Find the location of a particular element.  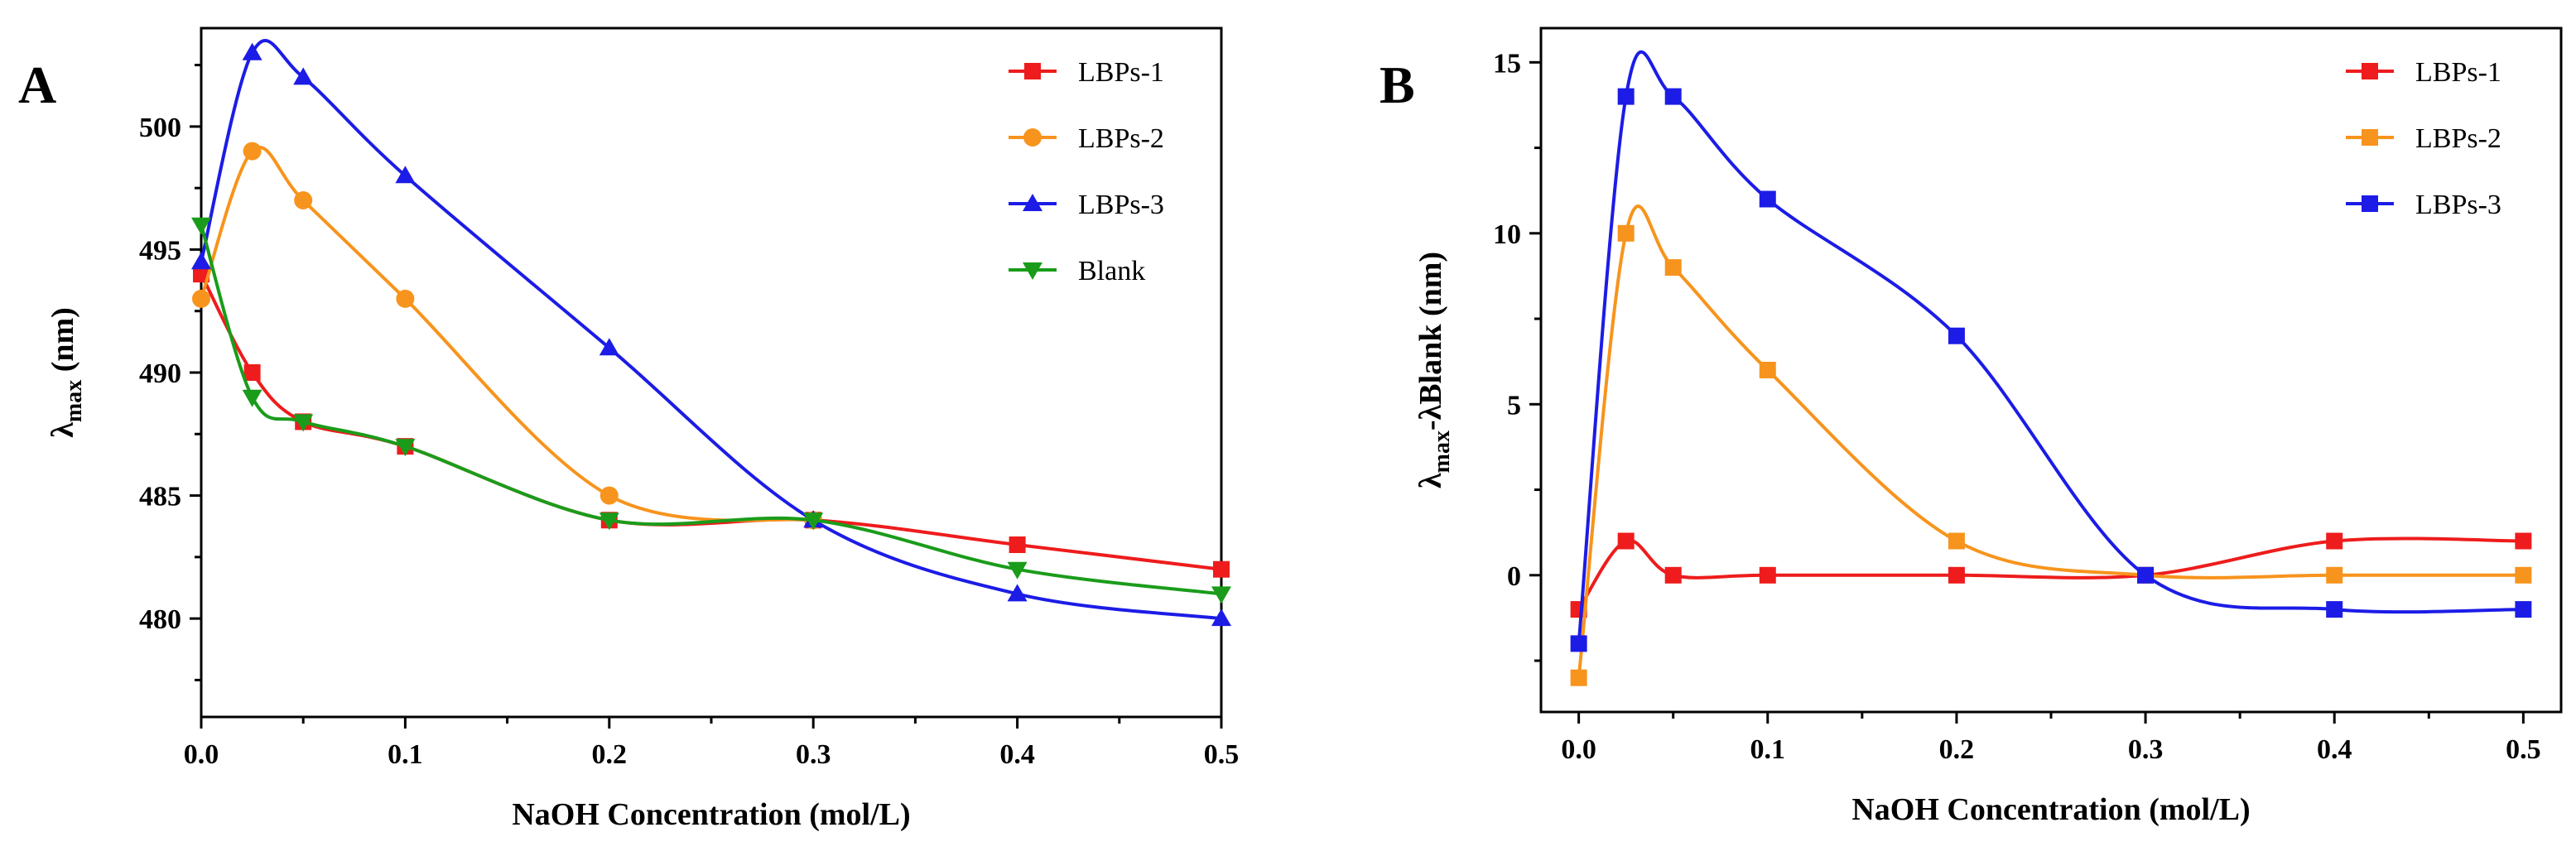

y-tick-label: 490 is located at coordinates (160, 373).